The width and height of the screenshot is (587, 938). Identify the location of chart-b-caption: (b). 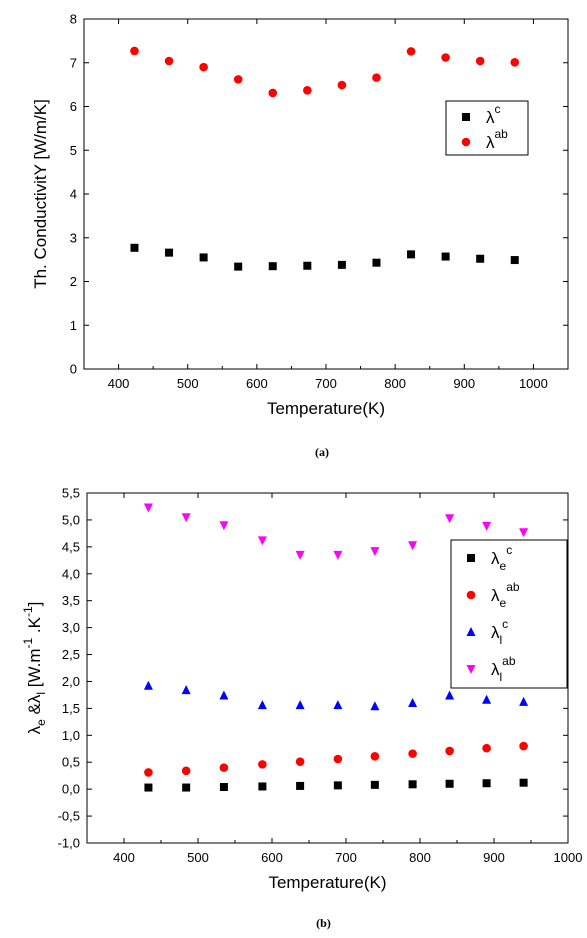
(323, 923).